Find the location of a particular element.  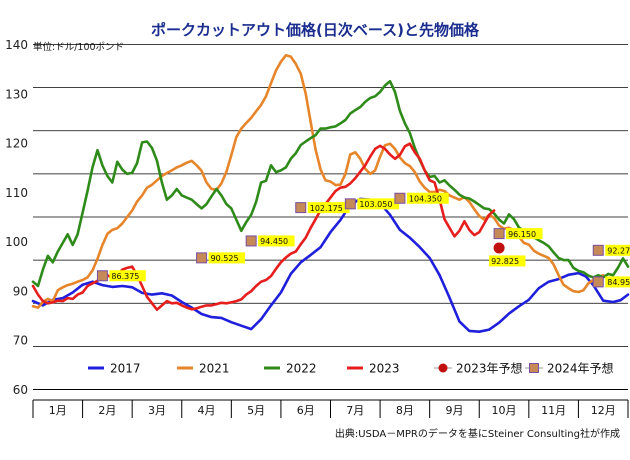

forecast-2024-label: 102.175 is located at coordinates (326, 208).